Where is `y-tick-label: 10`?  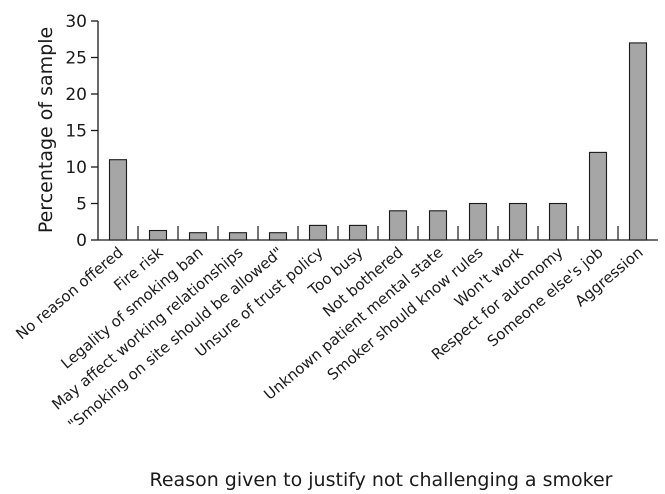 y-tick-label: 10 is located at coordinates (76, 168).